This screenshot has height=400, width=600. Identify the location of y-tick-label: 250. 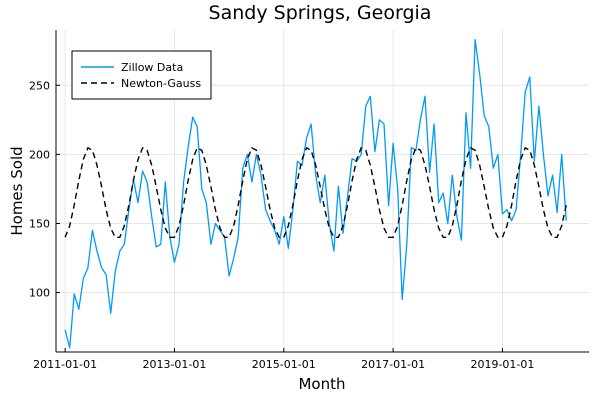
(39, 85).